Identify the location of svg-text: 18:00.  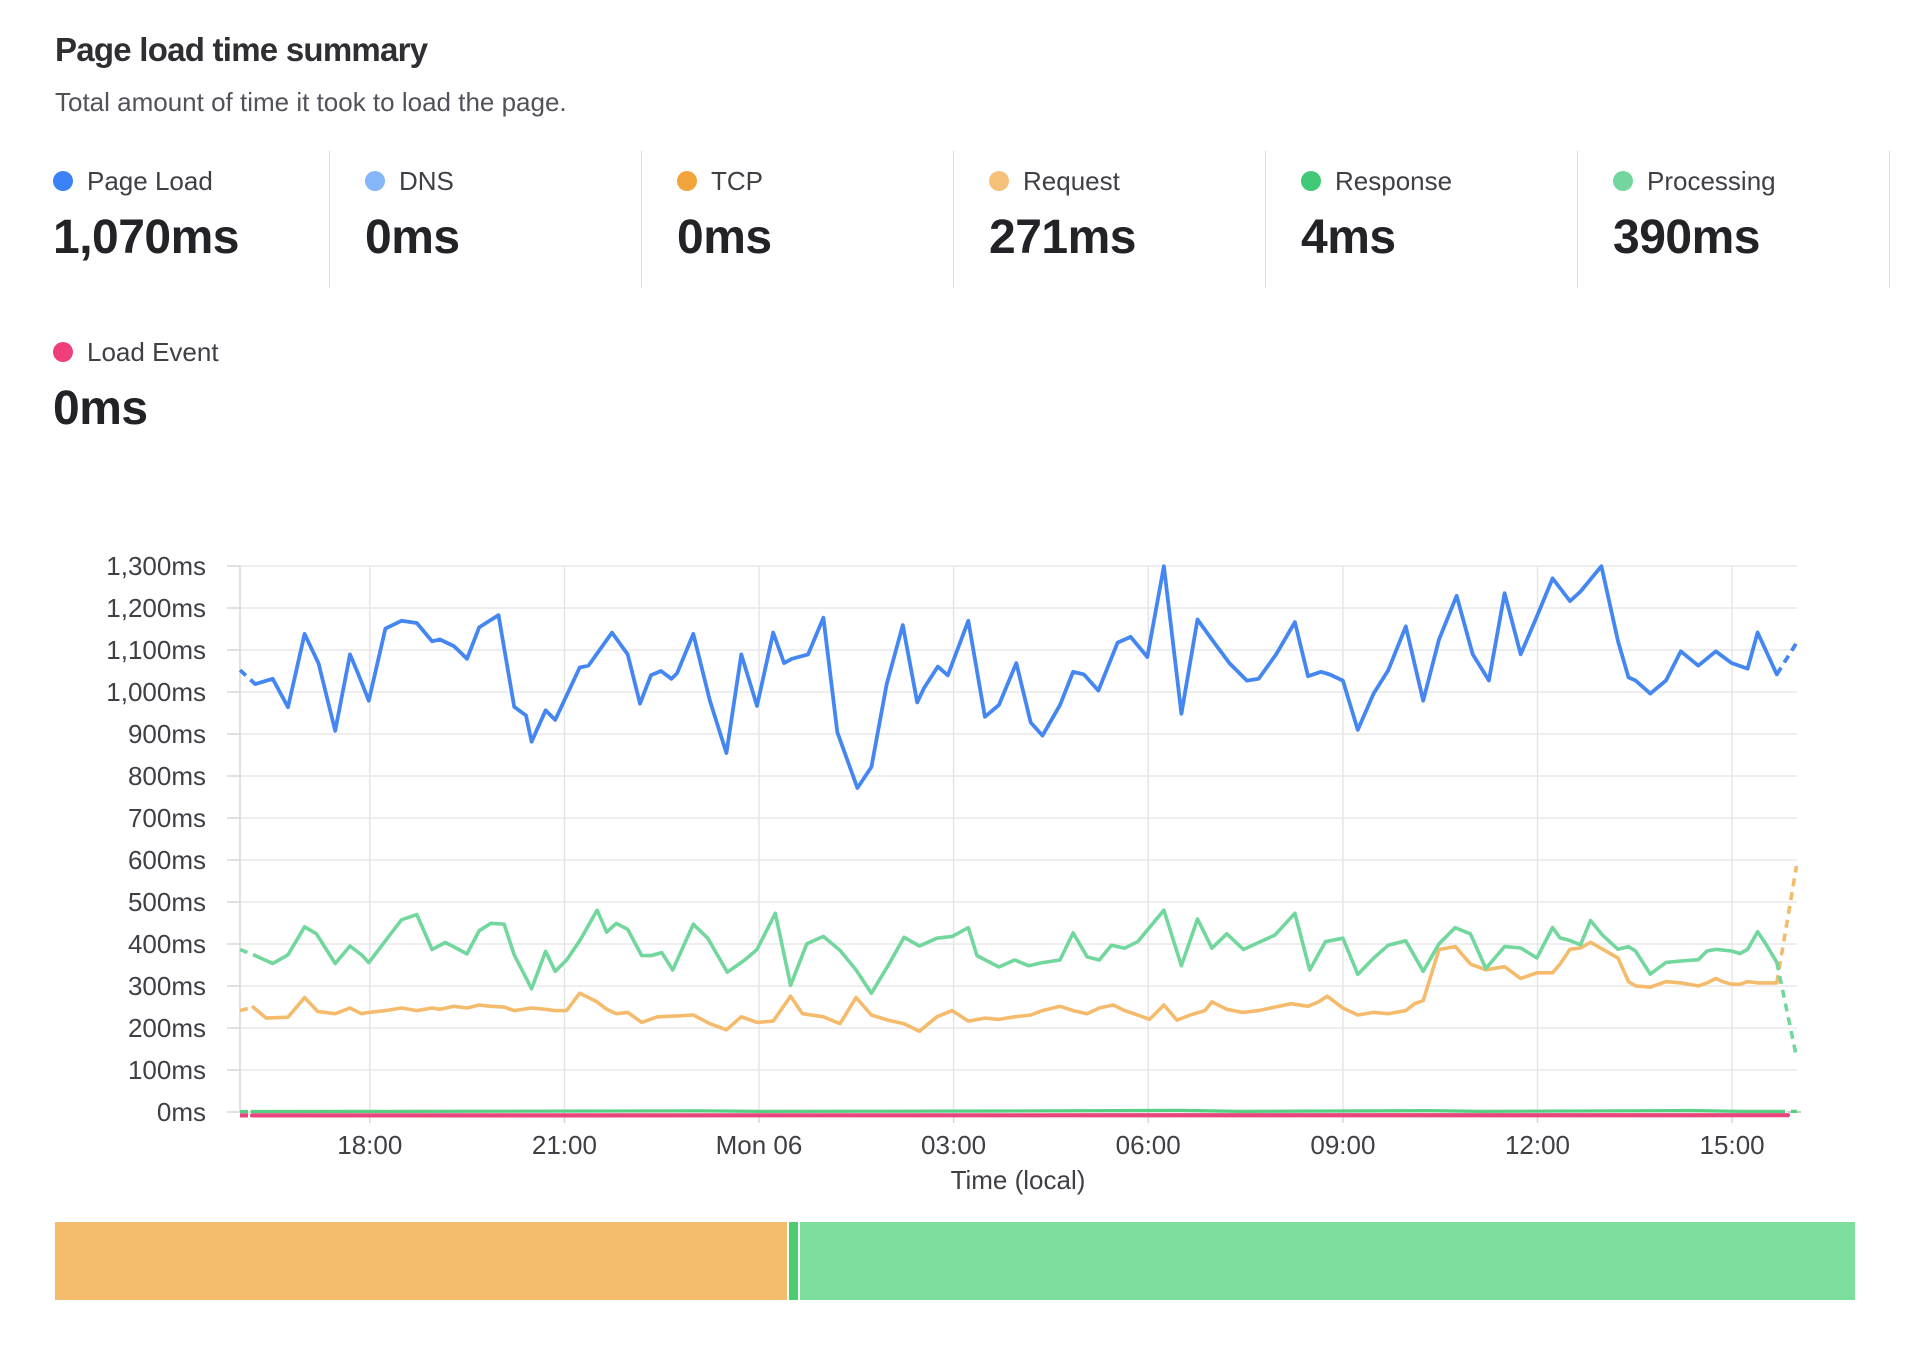
(369, 1145).